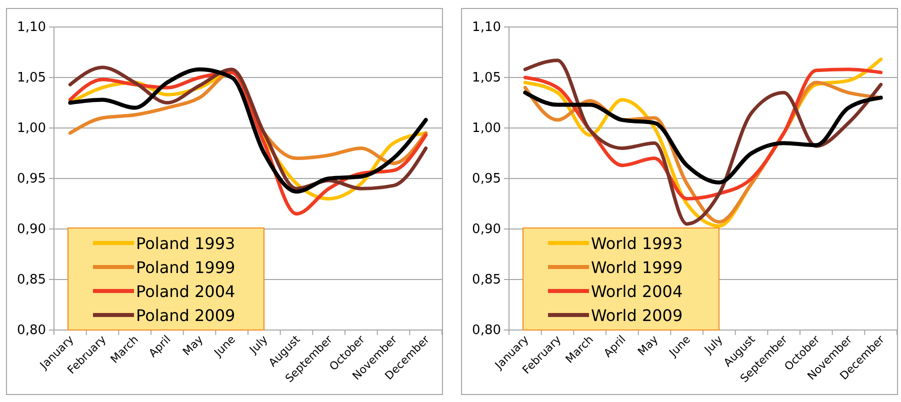 This screenshot has height=402, width=901. Describe the element at coordinates (637, 243) in the screenshot. I see `legend-label: World 1993` at that location.